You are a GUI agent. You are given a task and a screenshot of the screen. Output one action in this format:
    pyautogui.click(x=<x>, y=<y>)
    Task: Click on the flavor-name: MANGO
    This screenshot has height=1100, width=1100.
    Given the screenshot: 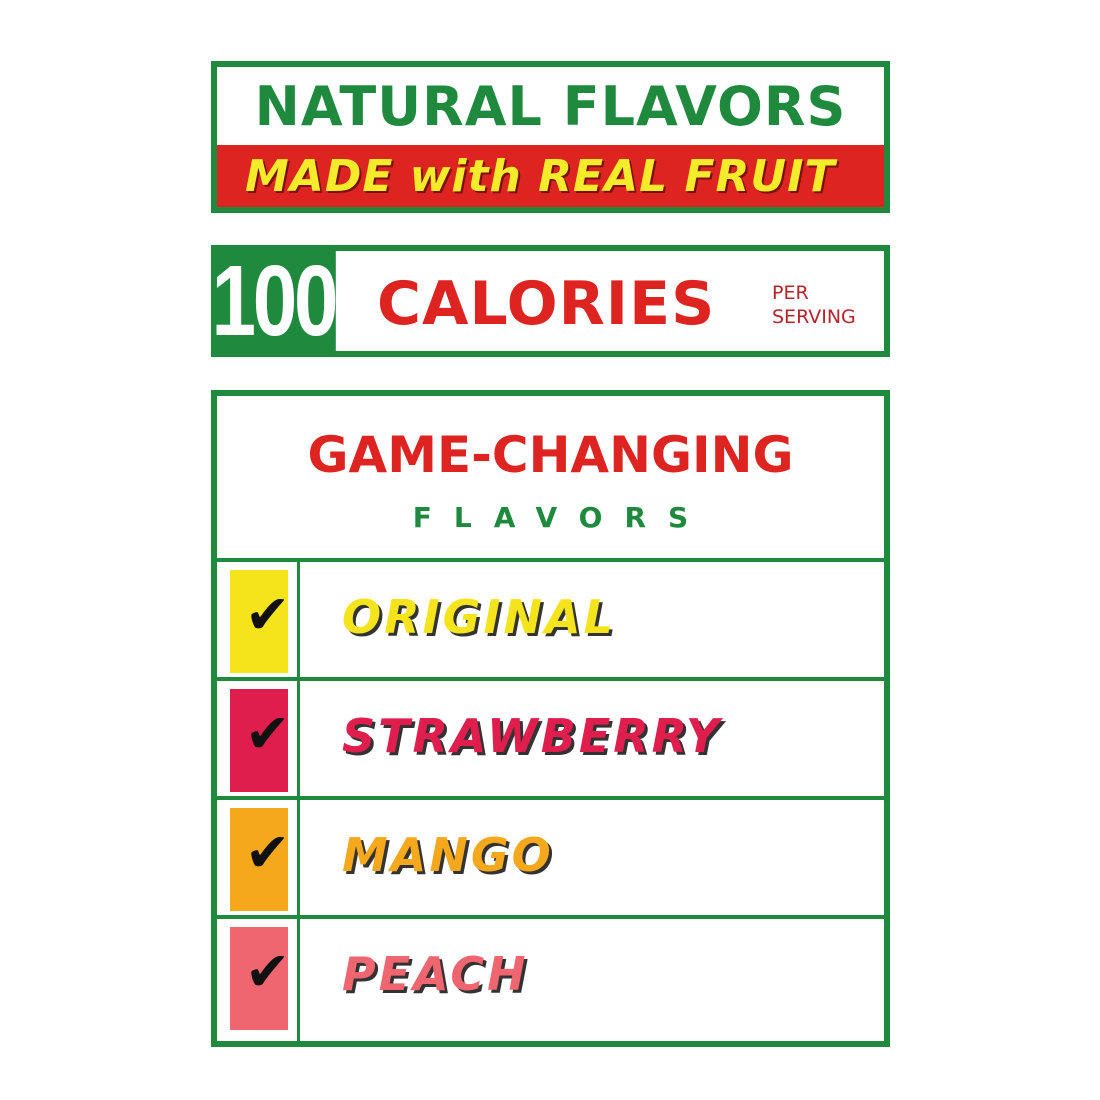 What is the action you would take?
    pyautogui.click(x=448, y=855)
    